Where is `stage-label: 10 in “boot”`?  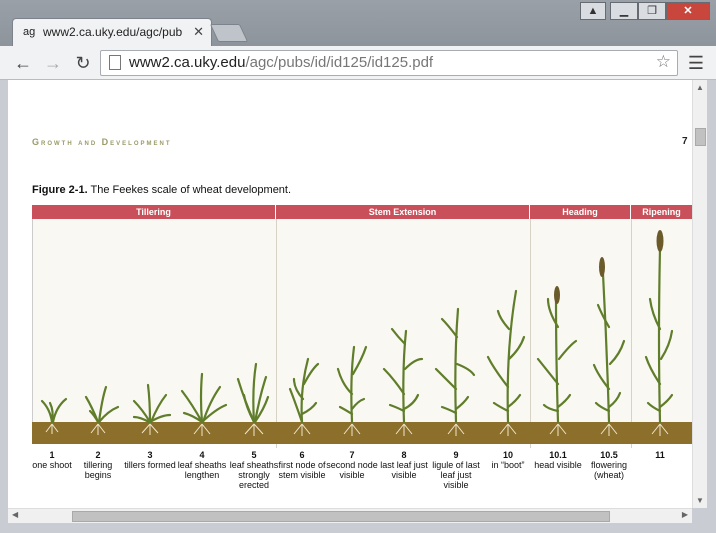 stage-label: 10 in “boot” is located at coordinates (508, 460).